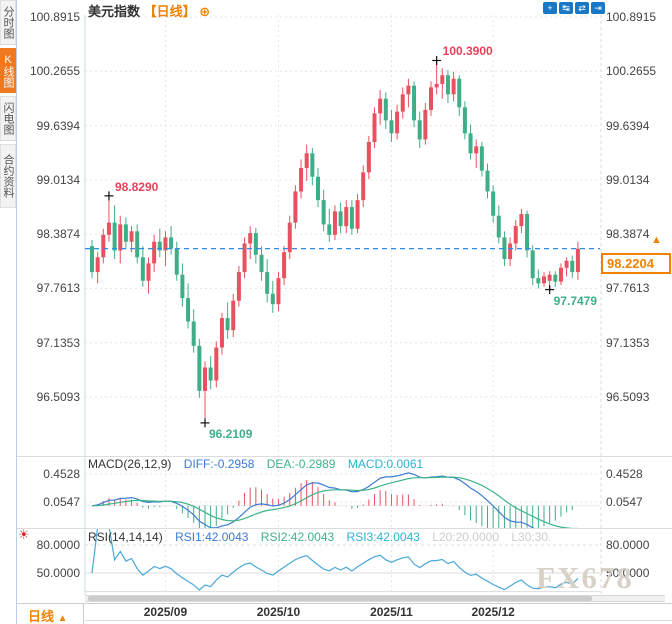 The width and height of the screenshot is (672, 624). Describe the element at coordinates (54, 71) in the screenshot. I see `price-axis-label-left: 100.2655` at that location.